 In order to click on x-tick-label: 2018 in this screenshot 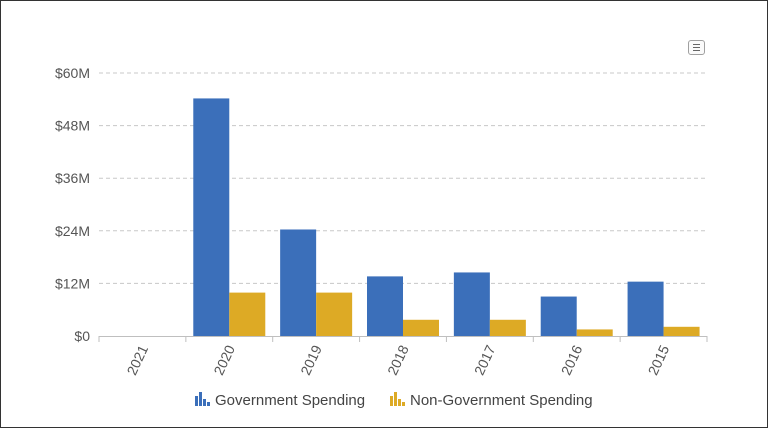, I will do `click(398, 359)`.